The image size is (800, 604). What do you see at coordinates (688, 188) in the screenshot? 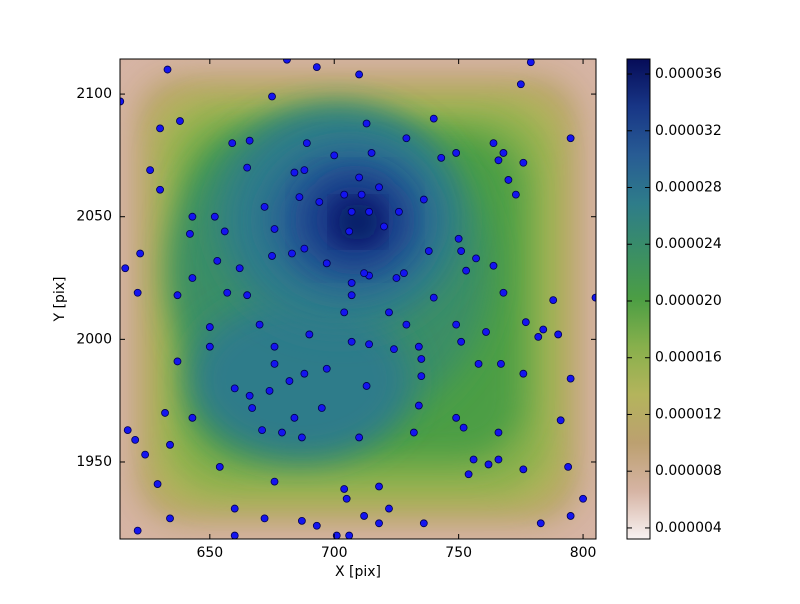
I see `colorbar-tick-label: 0.000028` at bounding box center [688, 188].